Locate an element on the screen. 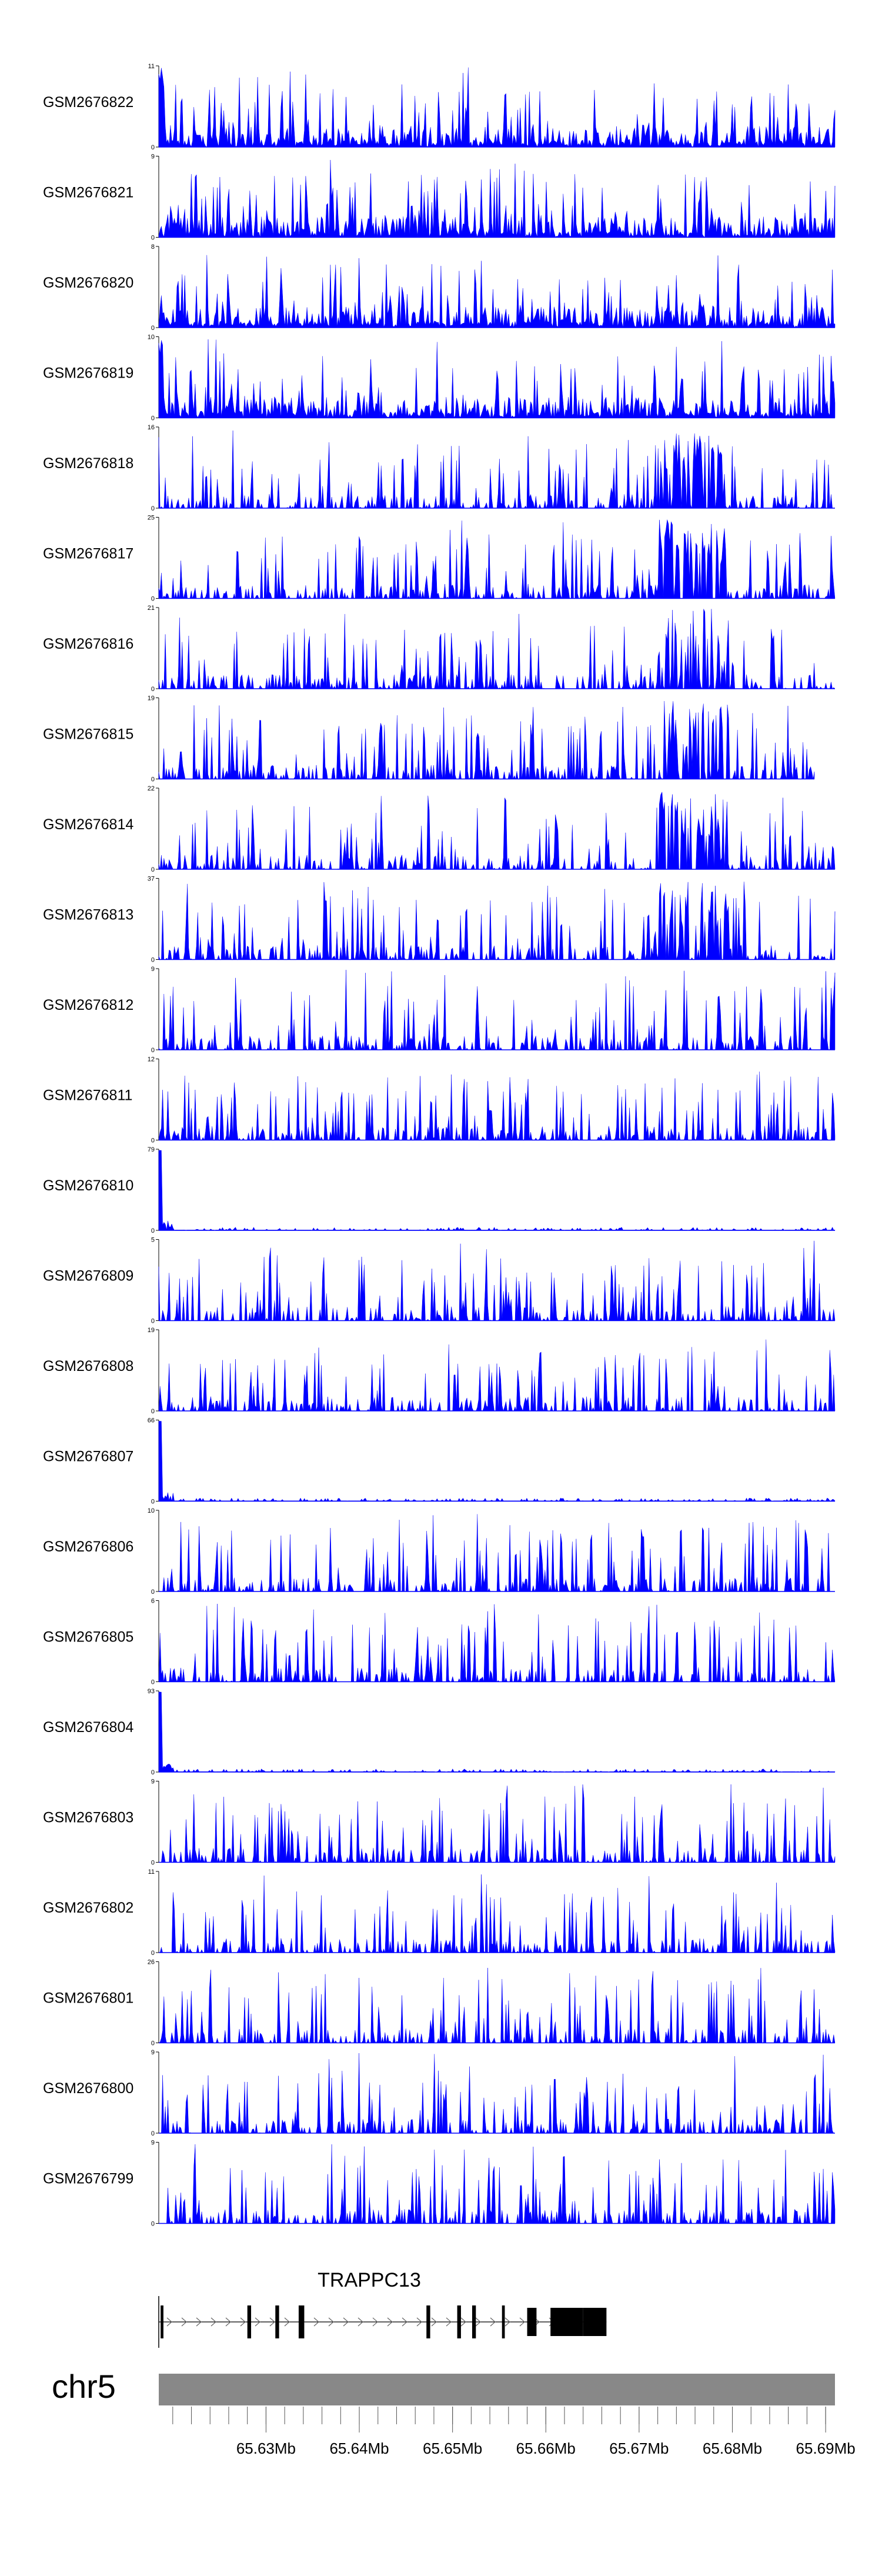  coverage-track: GSM2676808 19 0 is located at coordinates (439, 1371).